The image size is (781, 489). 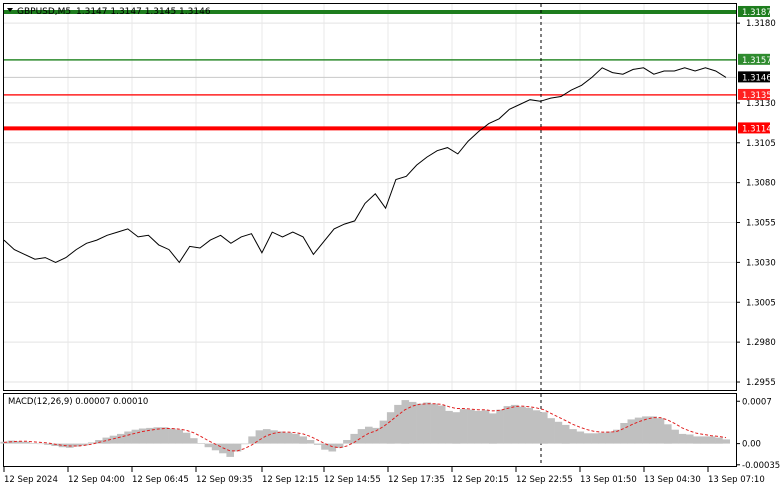 What do you see at coordinates (480, 480) in the screenshot?
I see `time-tick-label: 12 Sep 20:15` at bounding box center [480, 480].